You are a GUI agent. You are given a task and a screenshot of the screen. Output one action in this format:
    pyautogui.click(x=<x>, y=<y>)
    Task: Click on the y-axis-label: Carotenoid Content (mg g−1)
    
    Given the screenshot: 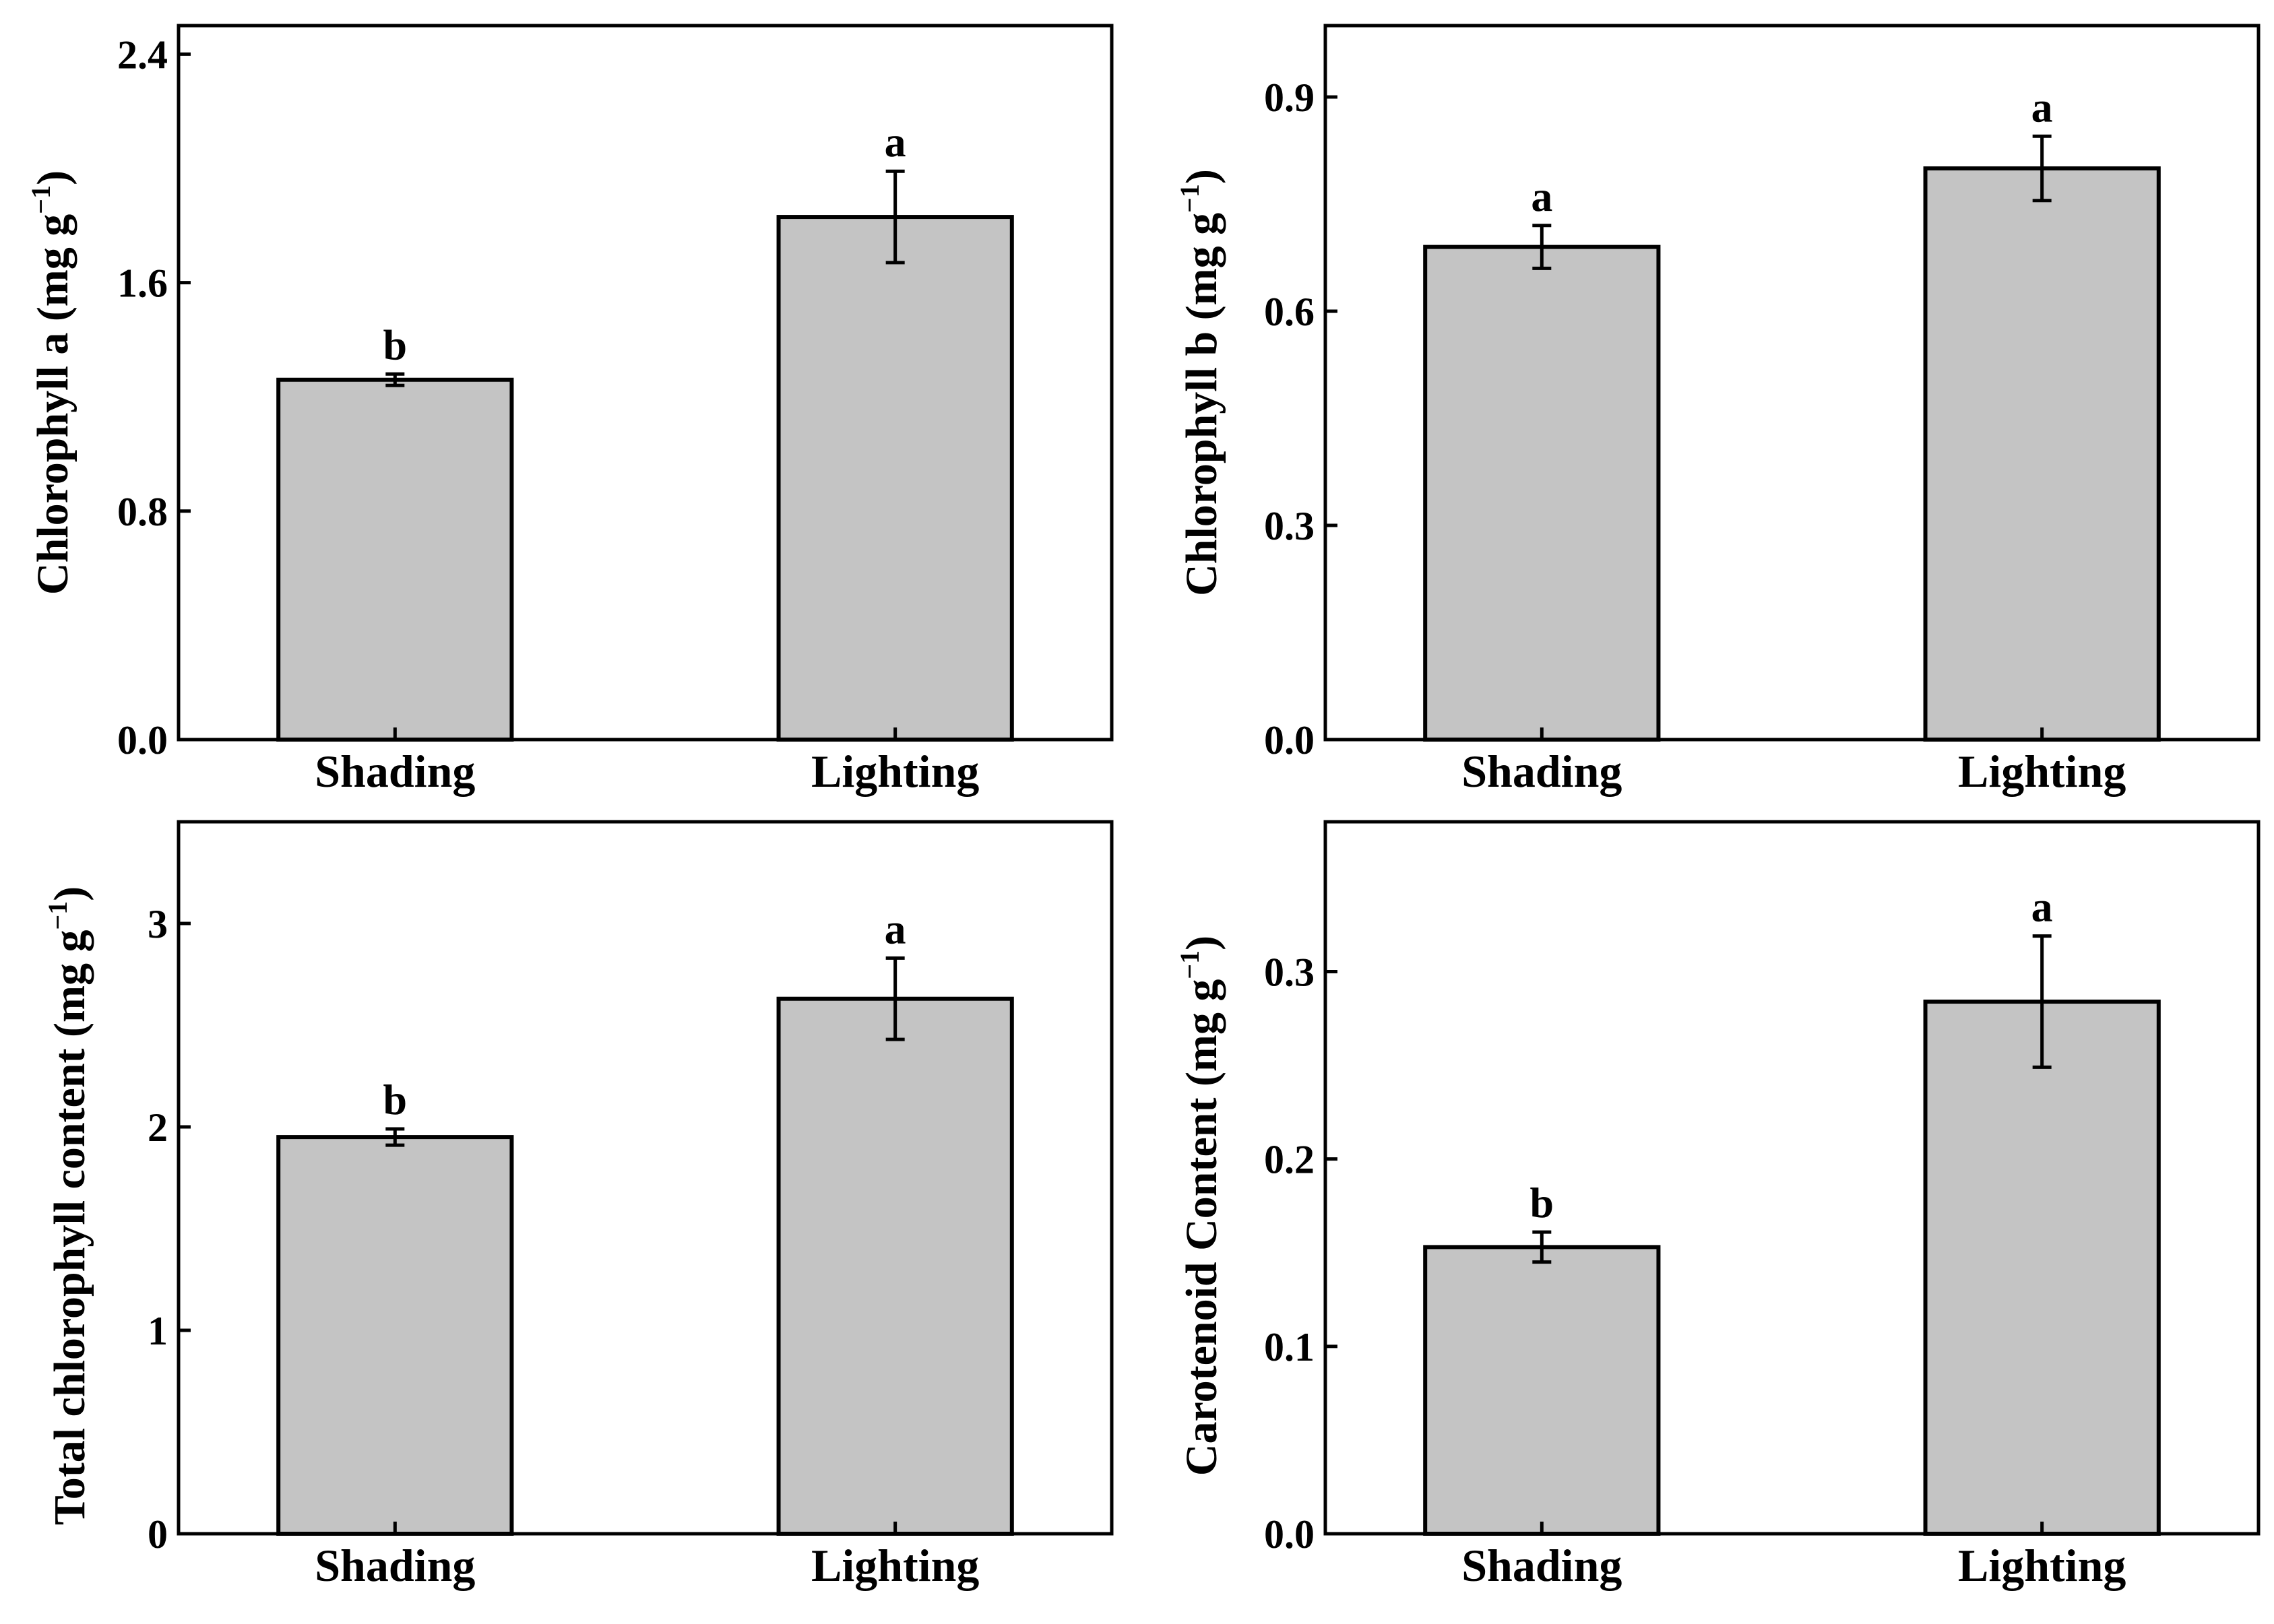 What is the action you would take?
    pyautogui.click(x=1200, y=1206)
    